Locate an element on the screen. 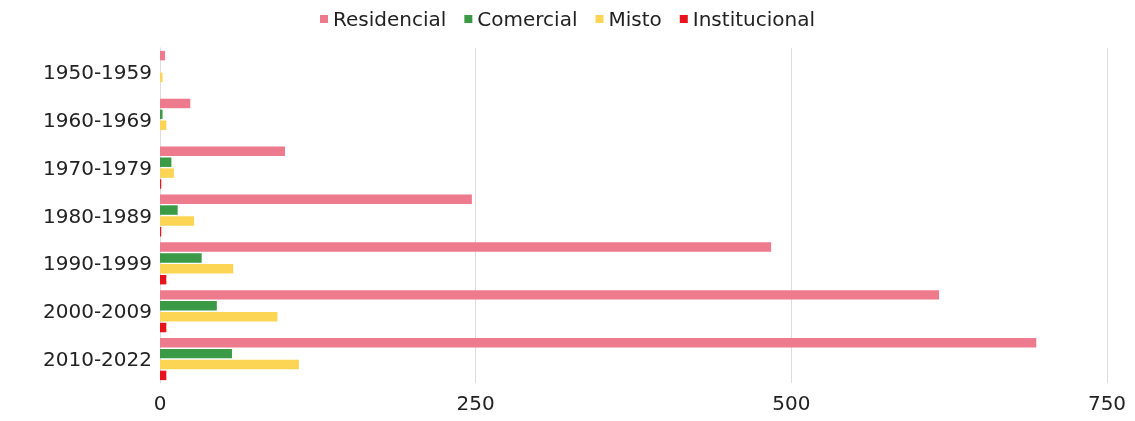  y-tick-label: 1990-1999 is located at coordinates (97, 263).